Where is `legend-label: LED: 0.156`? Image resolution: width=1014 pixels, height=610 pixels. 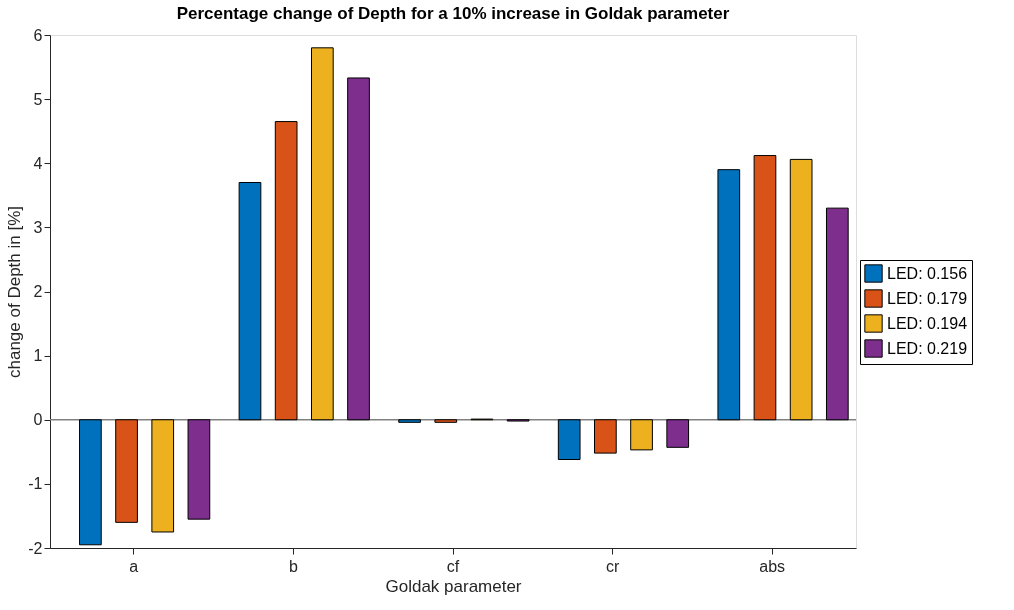
legend-label: LED: 0.156 is located at coordinates (927, 273).